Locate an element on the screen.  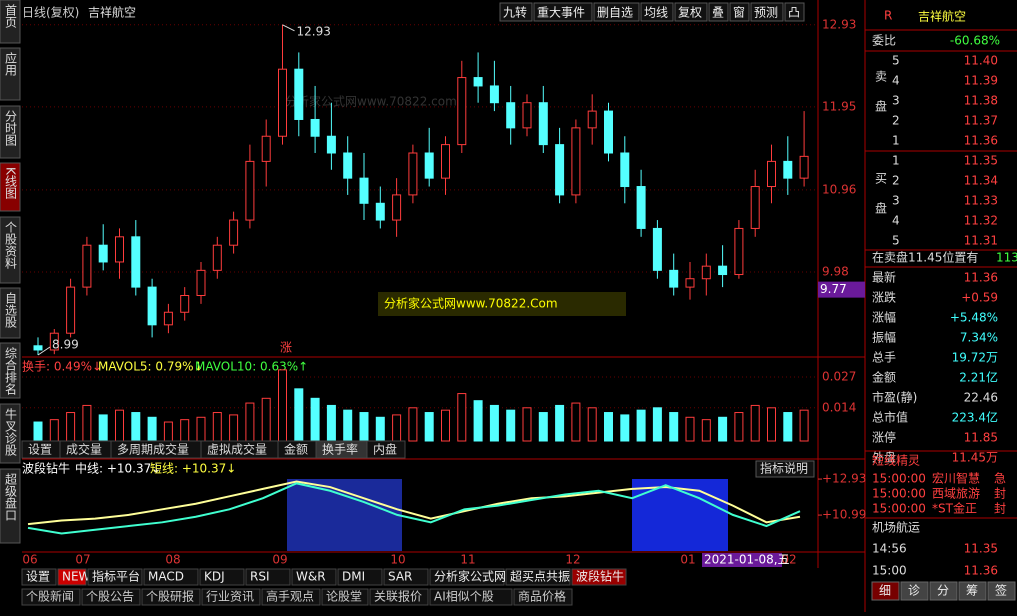
stat-label: 最新 is located at coordinates (884, 277).